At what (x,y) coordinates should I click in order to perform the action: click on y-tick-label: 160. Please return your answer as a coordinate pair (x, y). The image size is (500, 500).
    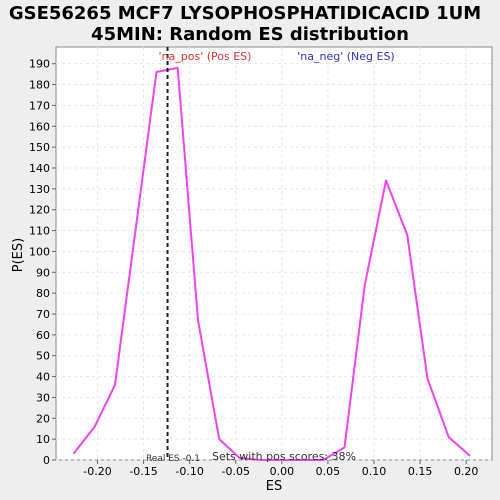
    Looking at the image, I should click on (39, 126).